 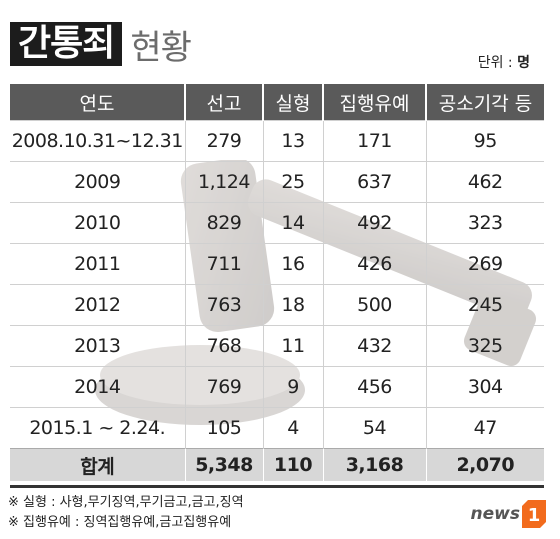 I want to click on table-row: 2011 711 16 426 269, so click(x=277, y=264).